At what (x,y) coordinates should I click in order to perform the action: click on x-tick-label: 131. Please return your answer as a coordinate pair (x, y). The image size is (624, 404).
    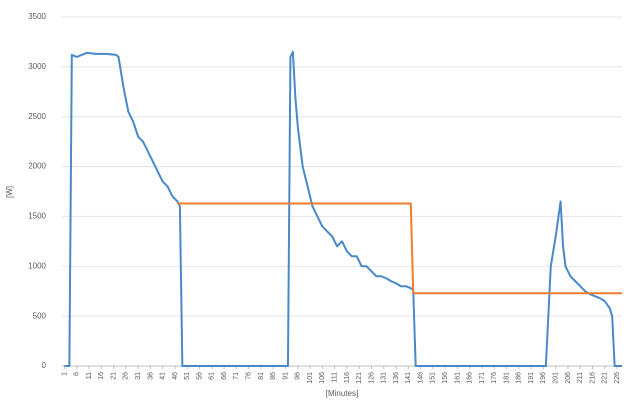
    Looking at the image, I should click on (384, 378).